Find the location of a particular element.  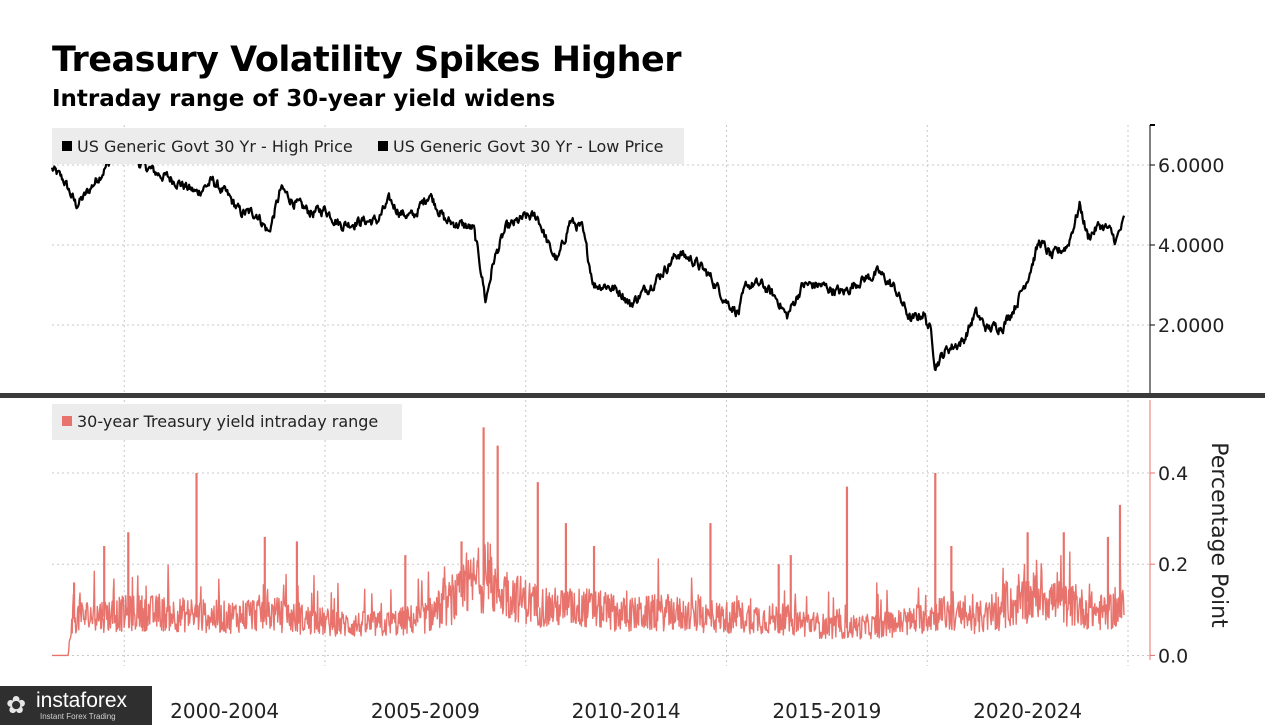

top-ytick-label: 4.0000 is located at coordinates (1191, 246).